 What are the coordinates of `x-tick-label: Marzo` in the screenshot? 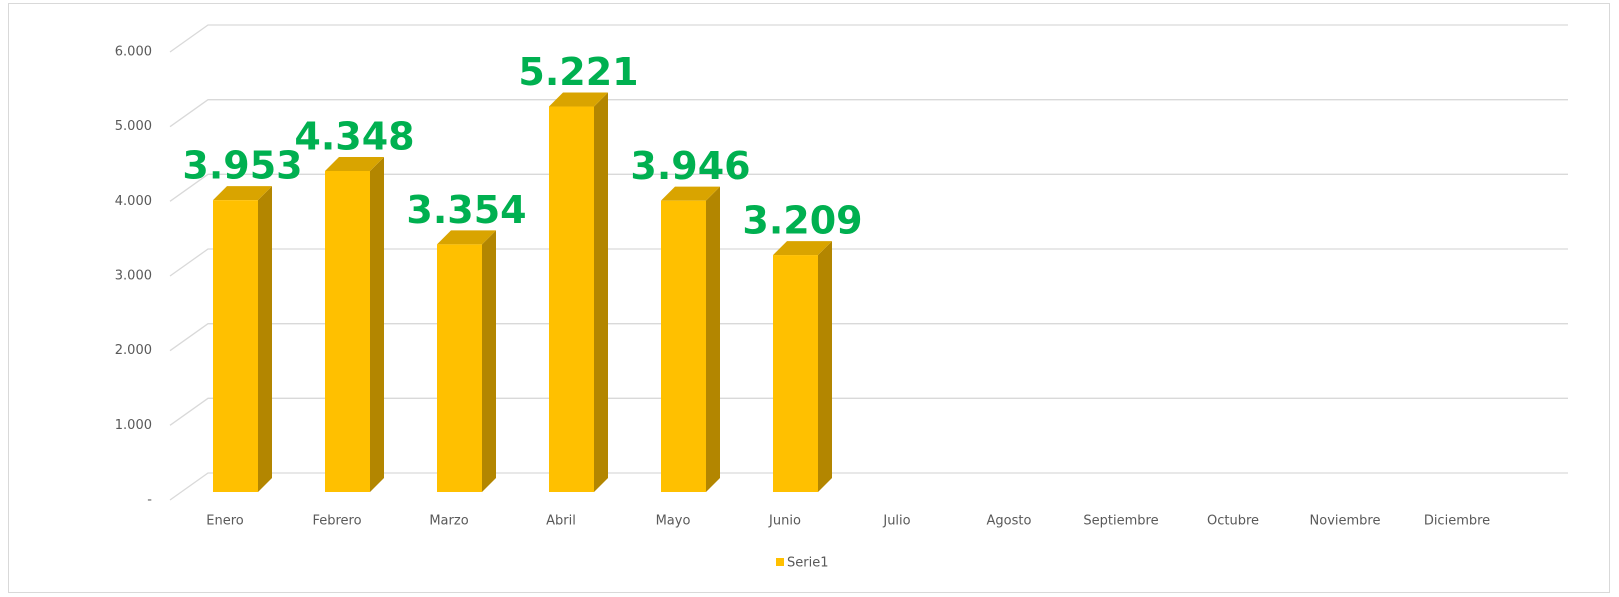 It's located at (448, 521).